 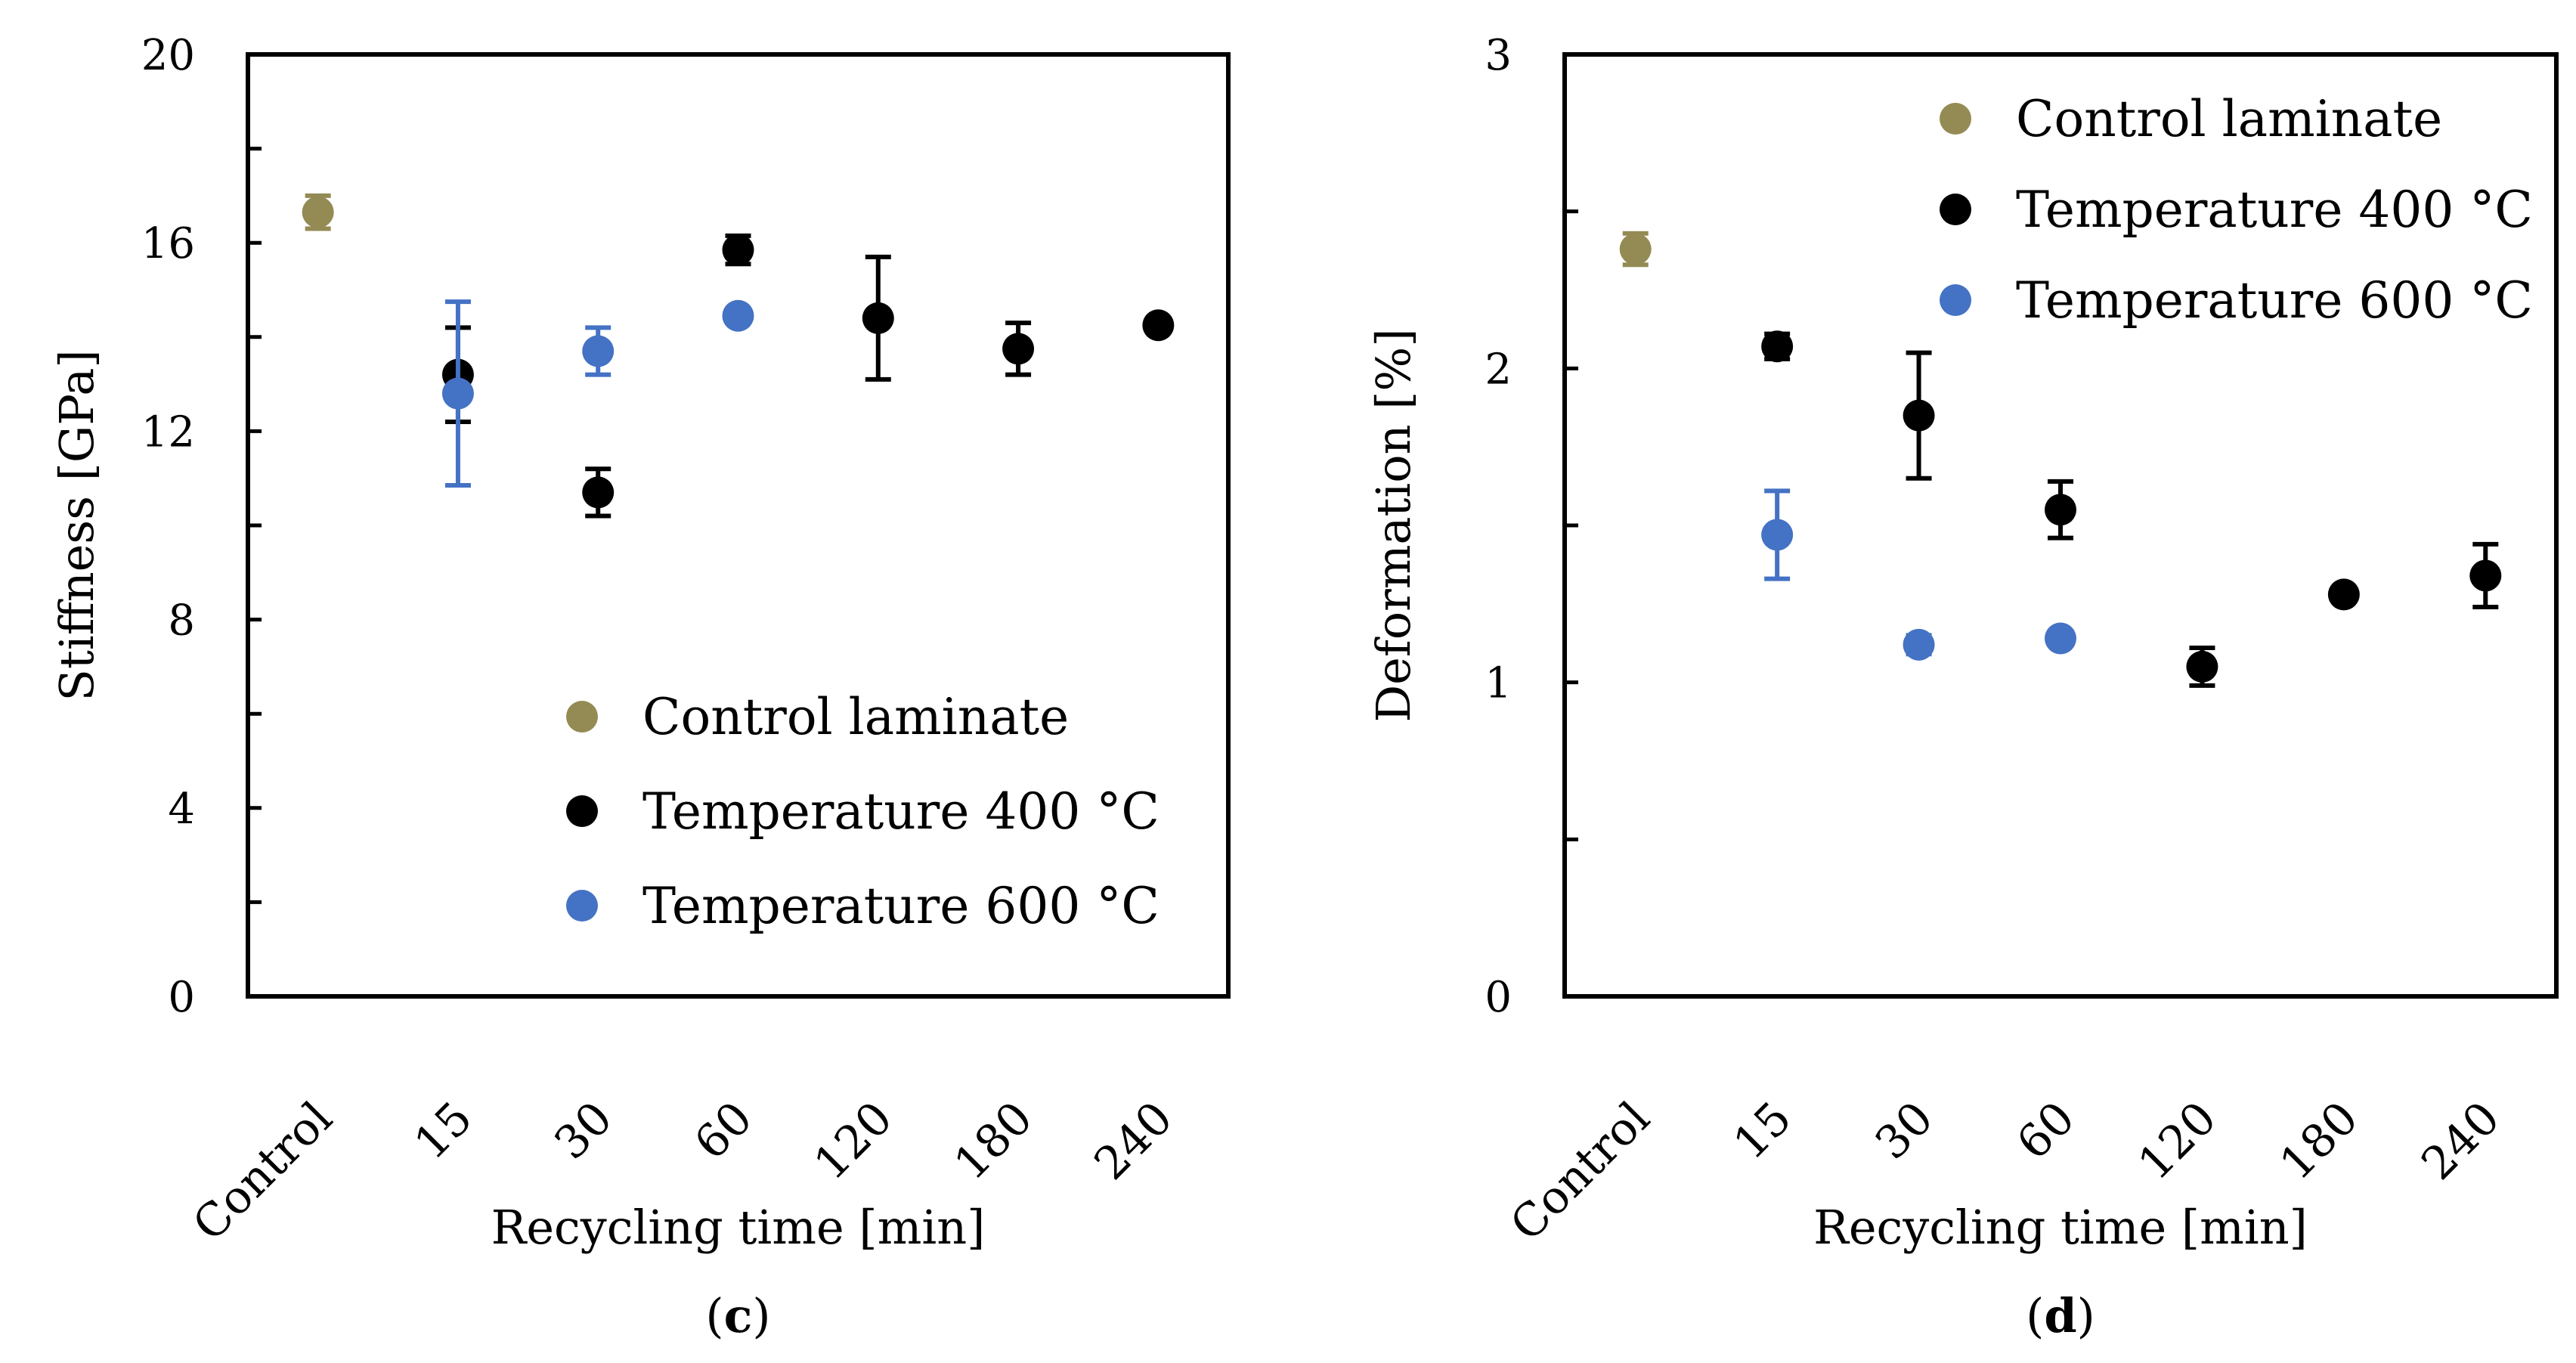 I want to click on y-tick-label: 2, so click(x=1498, y=369).